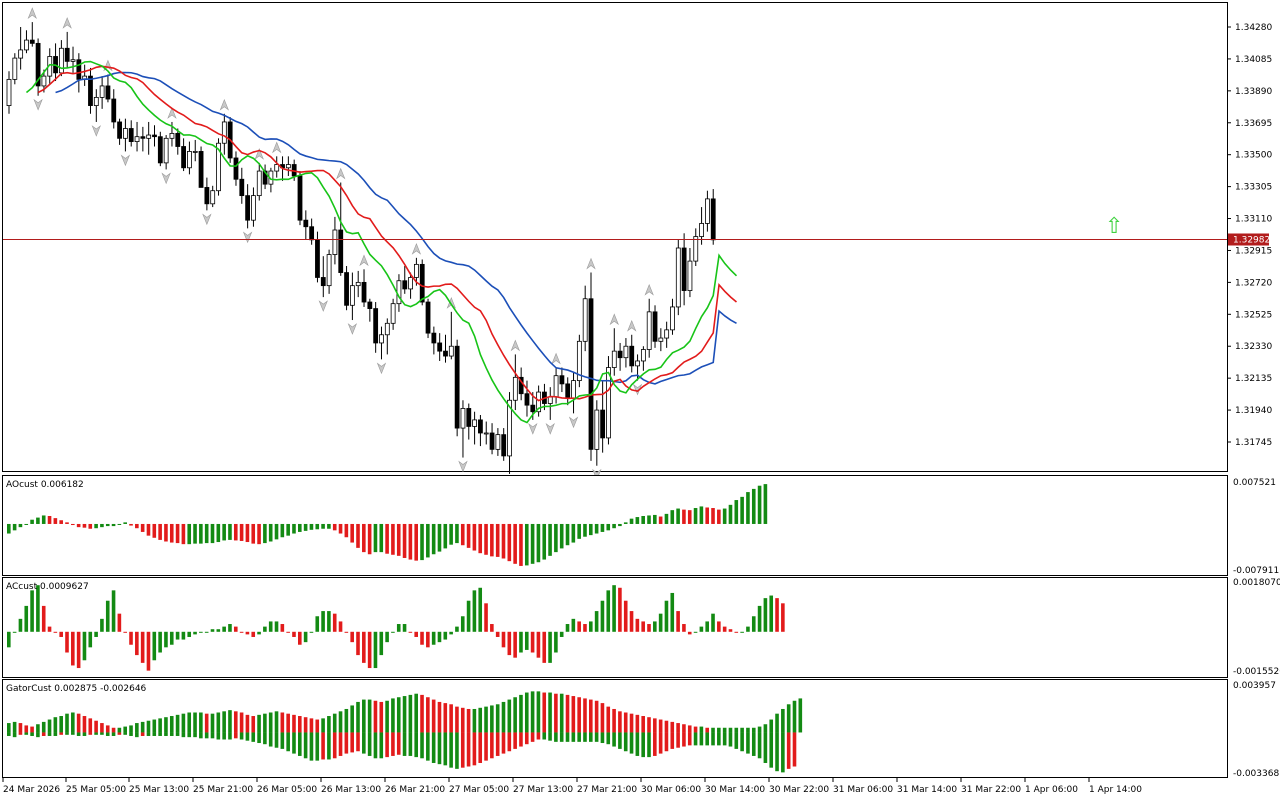 The width and height of the screenshot is (1280, 804). What do you see at coordinates (1253, 411) in the screenshot?
I see `price-tick-label: 1.31940` at bounding box center [1253, 411].